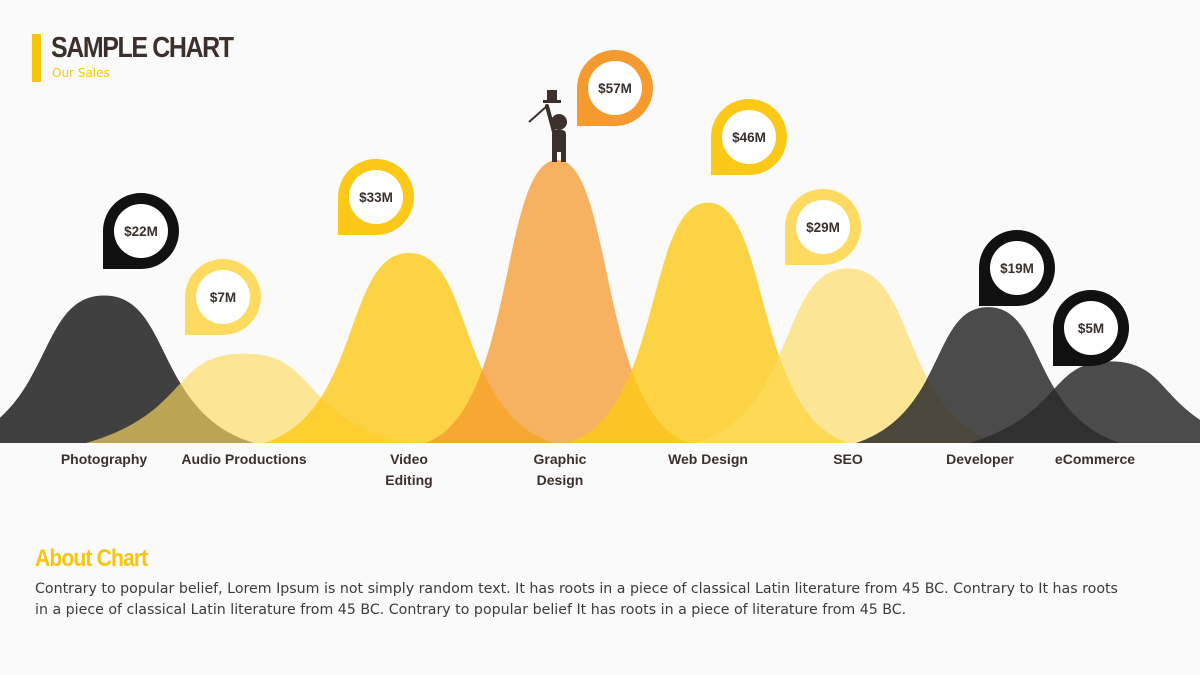  What do you see at coordinates (708, 459) in the screenshot?
I see `category-label-5: Web Design` at bounding box center [708, 459].